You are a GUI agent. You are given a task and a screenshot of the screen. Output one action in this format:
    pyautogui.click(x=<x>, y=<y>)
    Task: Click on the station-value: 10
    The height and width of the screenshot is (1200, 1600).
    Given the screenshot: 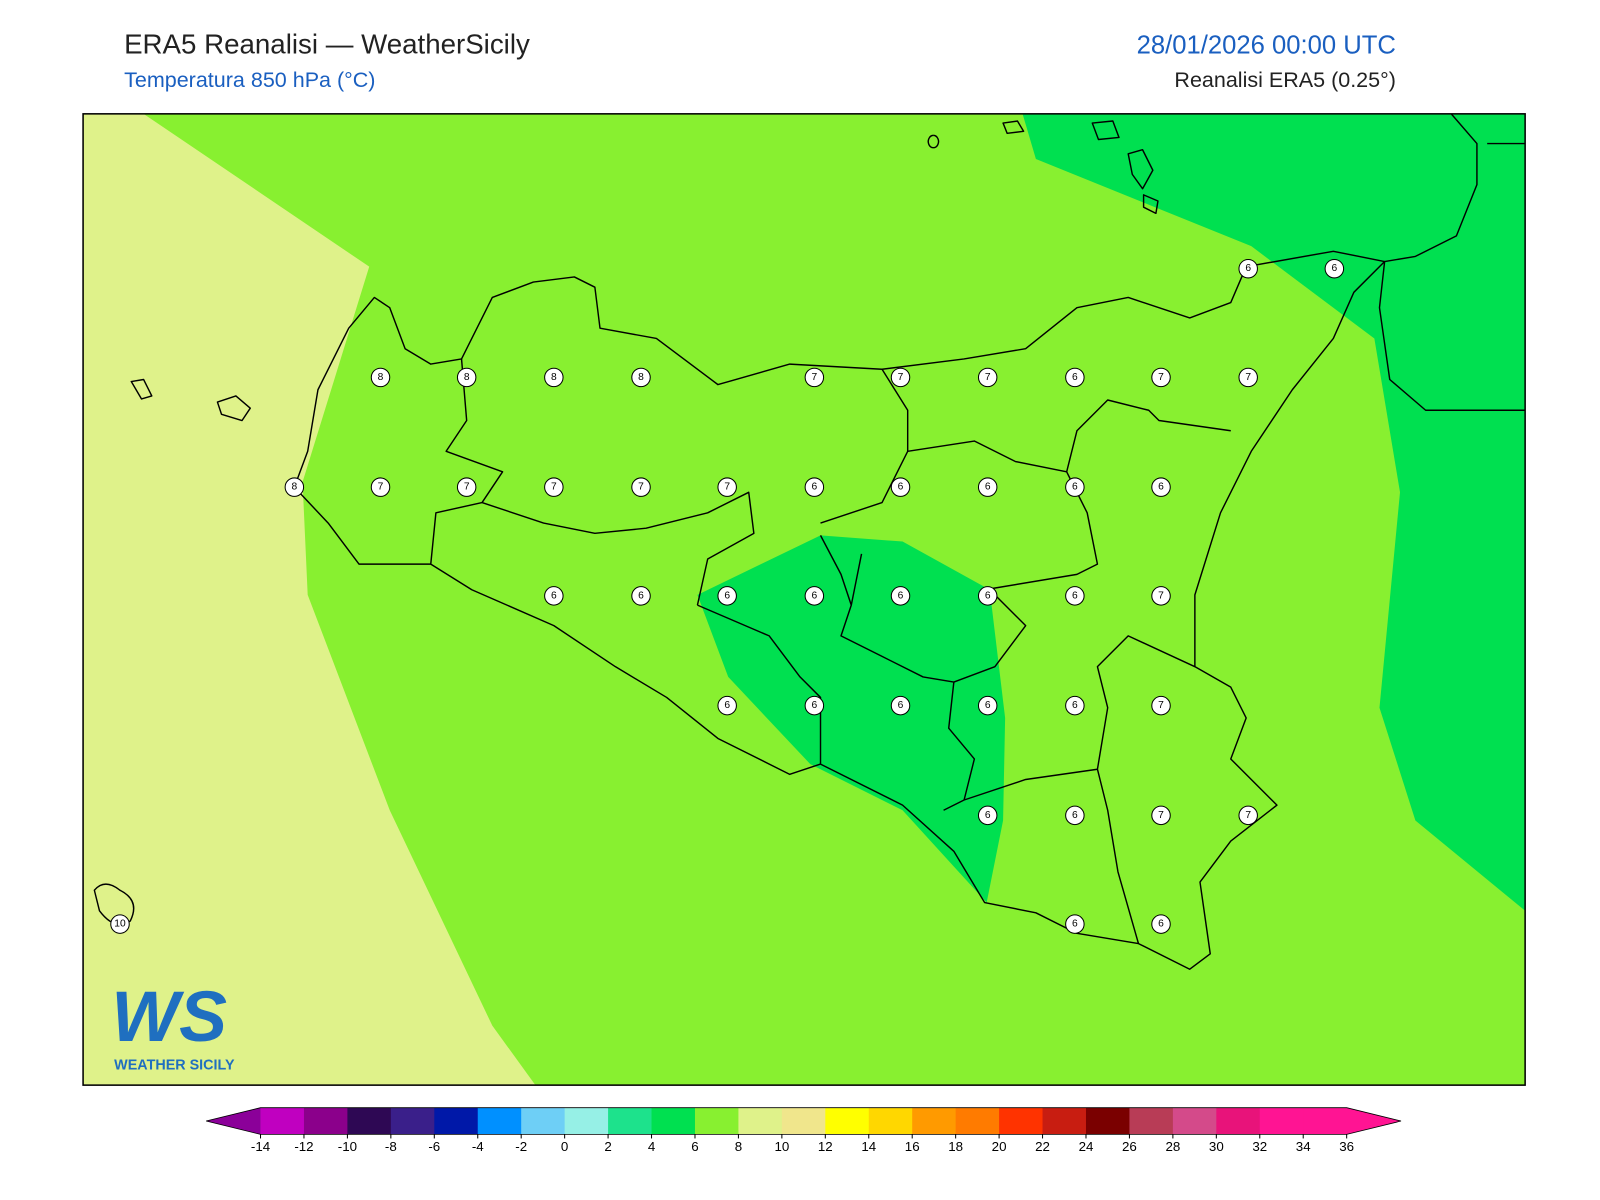 What is the action you would take?
    pyautogui.click(x=120, y=924)
    